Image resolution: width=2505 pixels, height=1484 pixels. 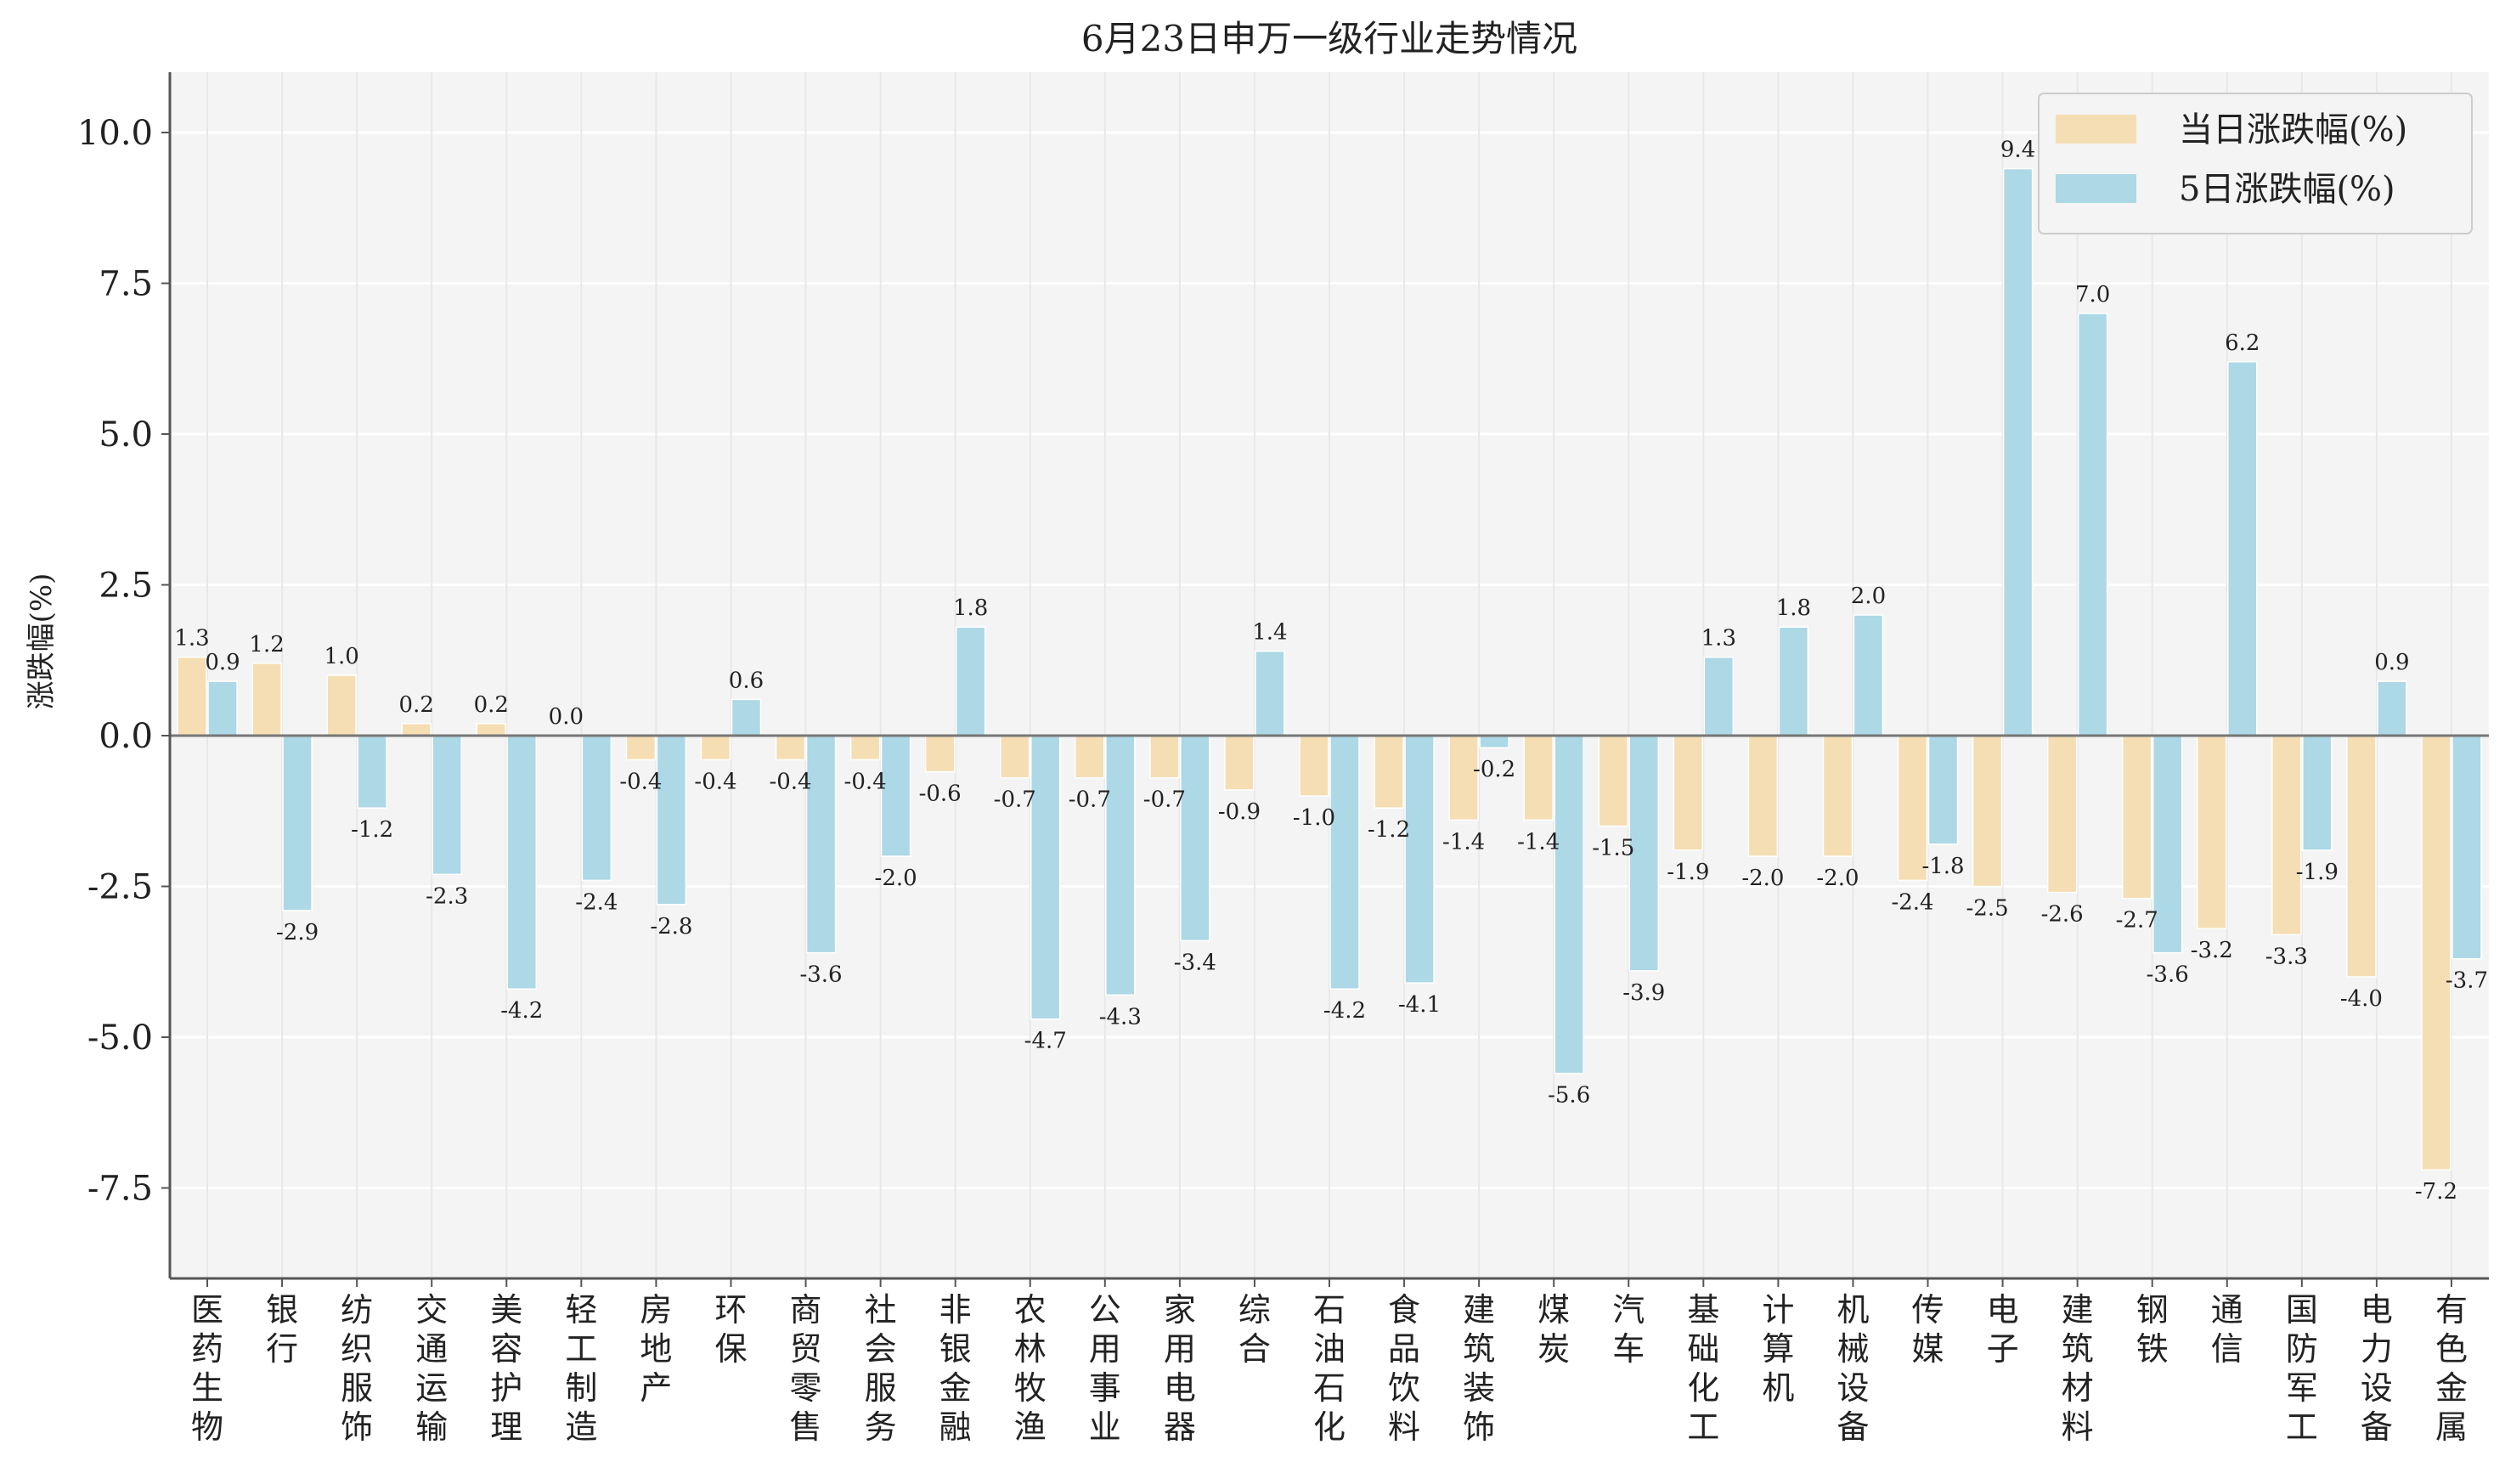 I want to click on data-label-daily: -3.3, so click(x=2286, y=956).